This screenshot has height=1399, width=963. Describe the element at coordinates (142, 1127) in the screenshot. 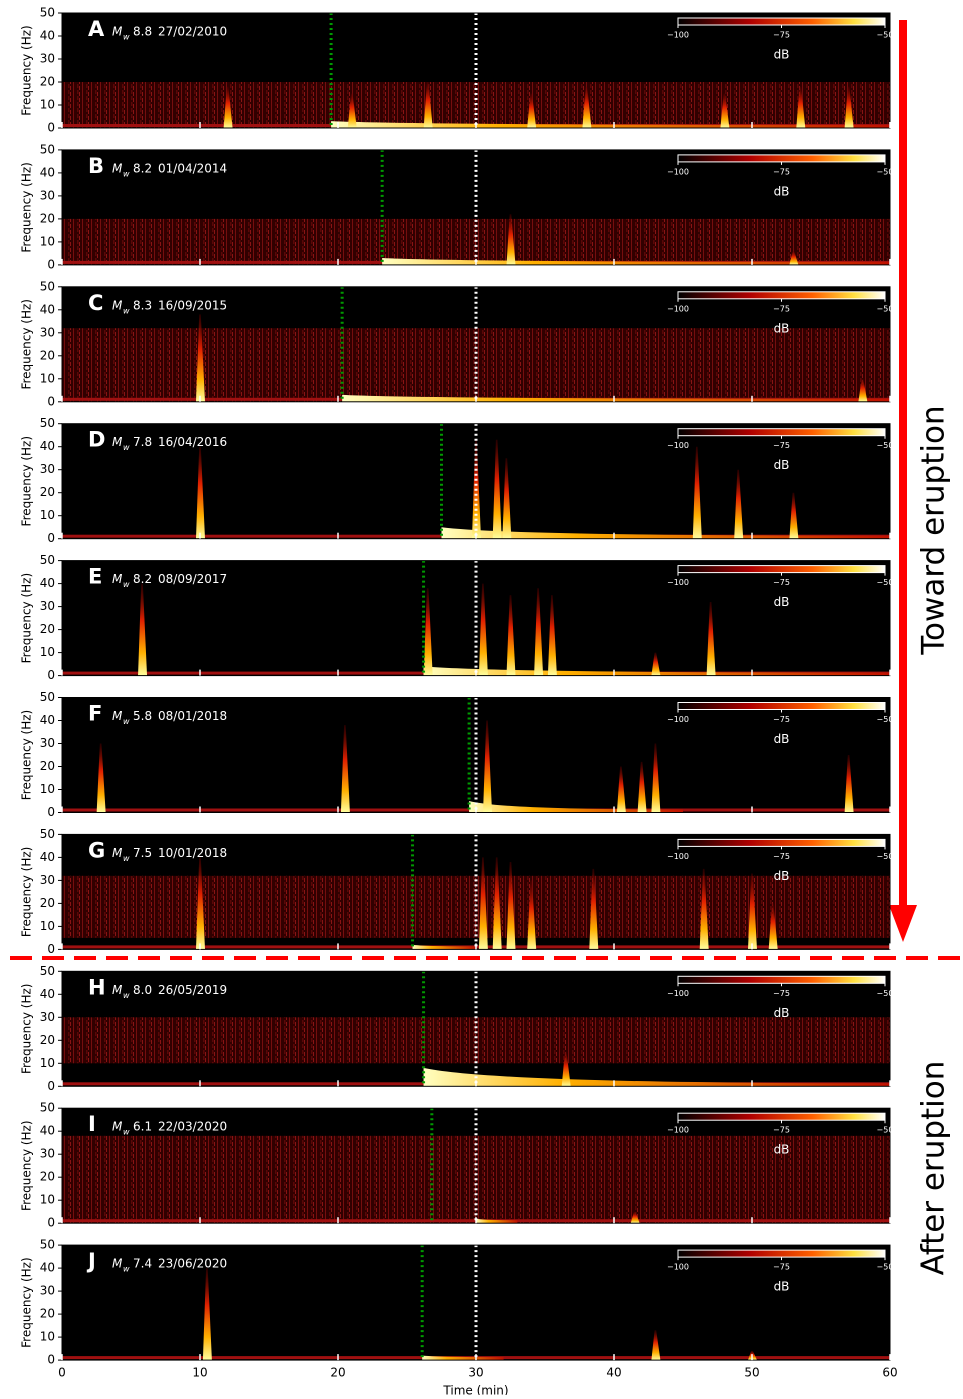

I see `magnitude: 6.1` at that location.